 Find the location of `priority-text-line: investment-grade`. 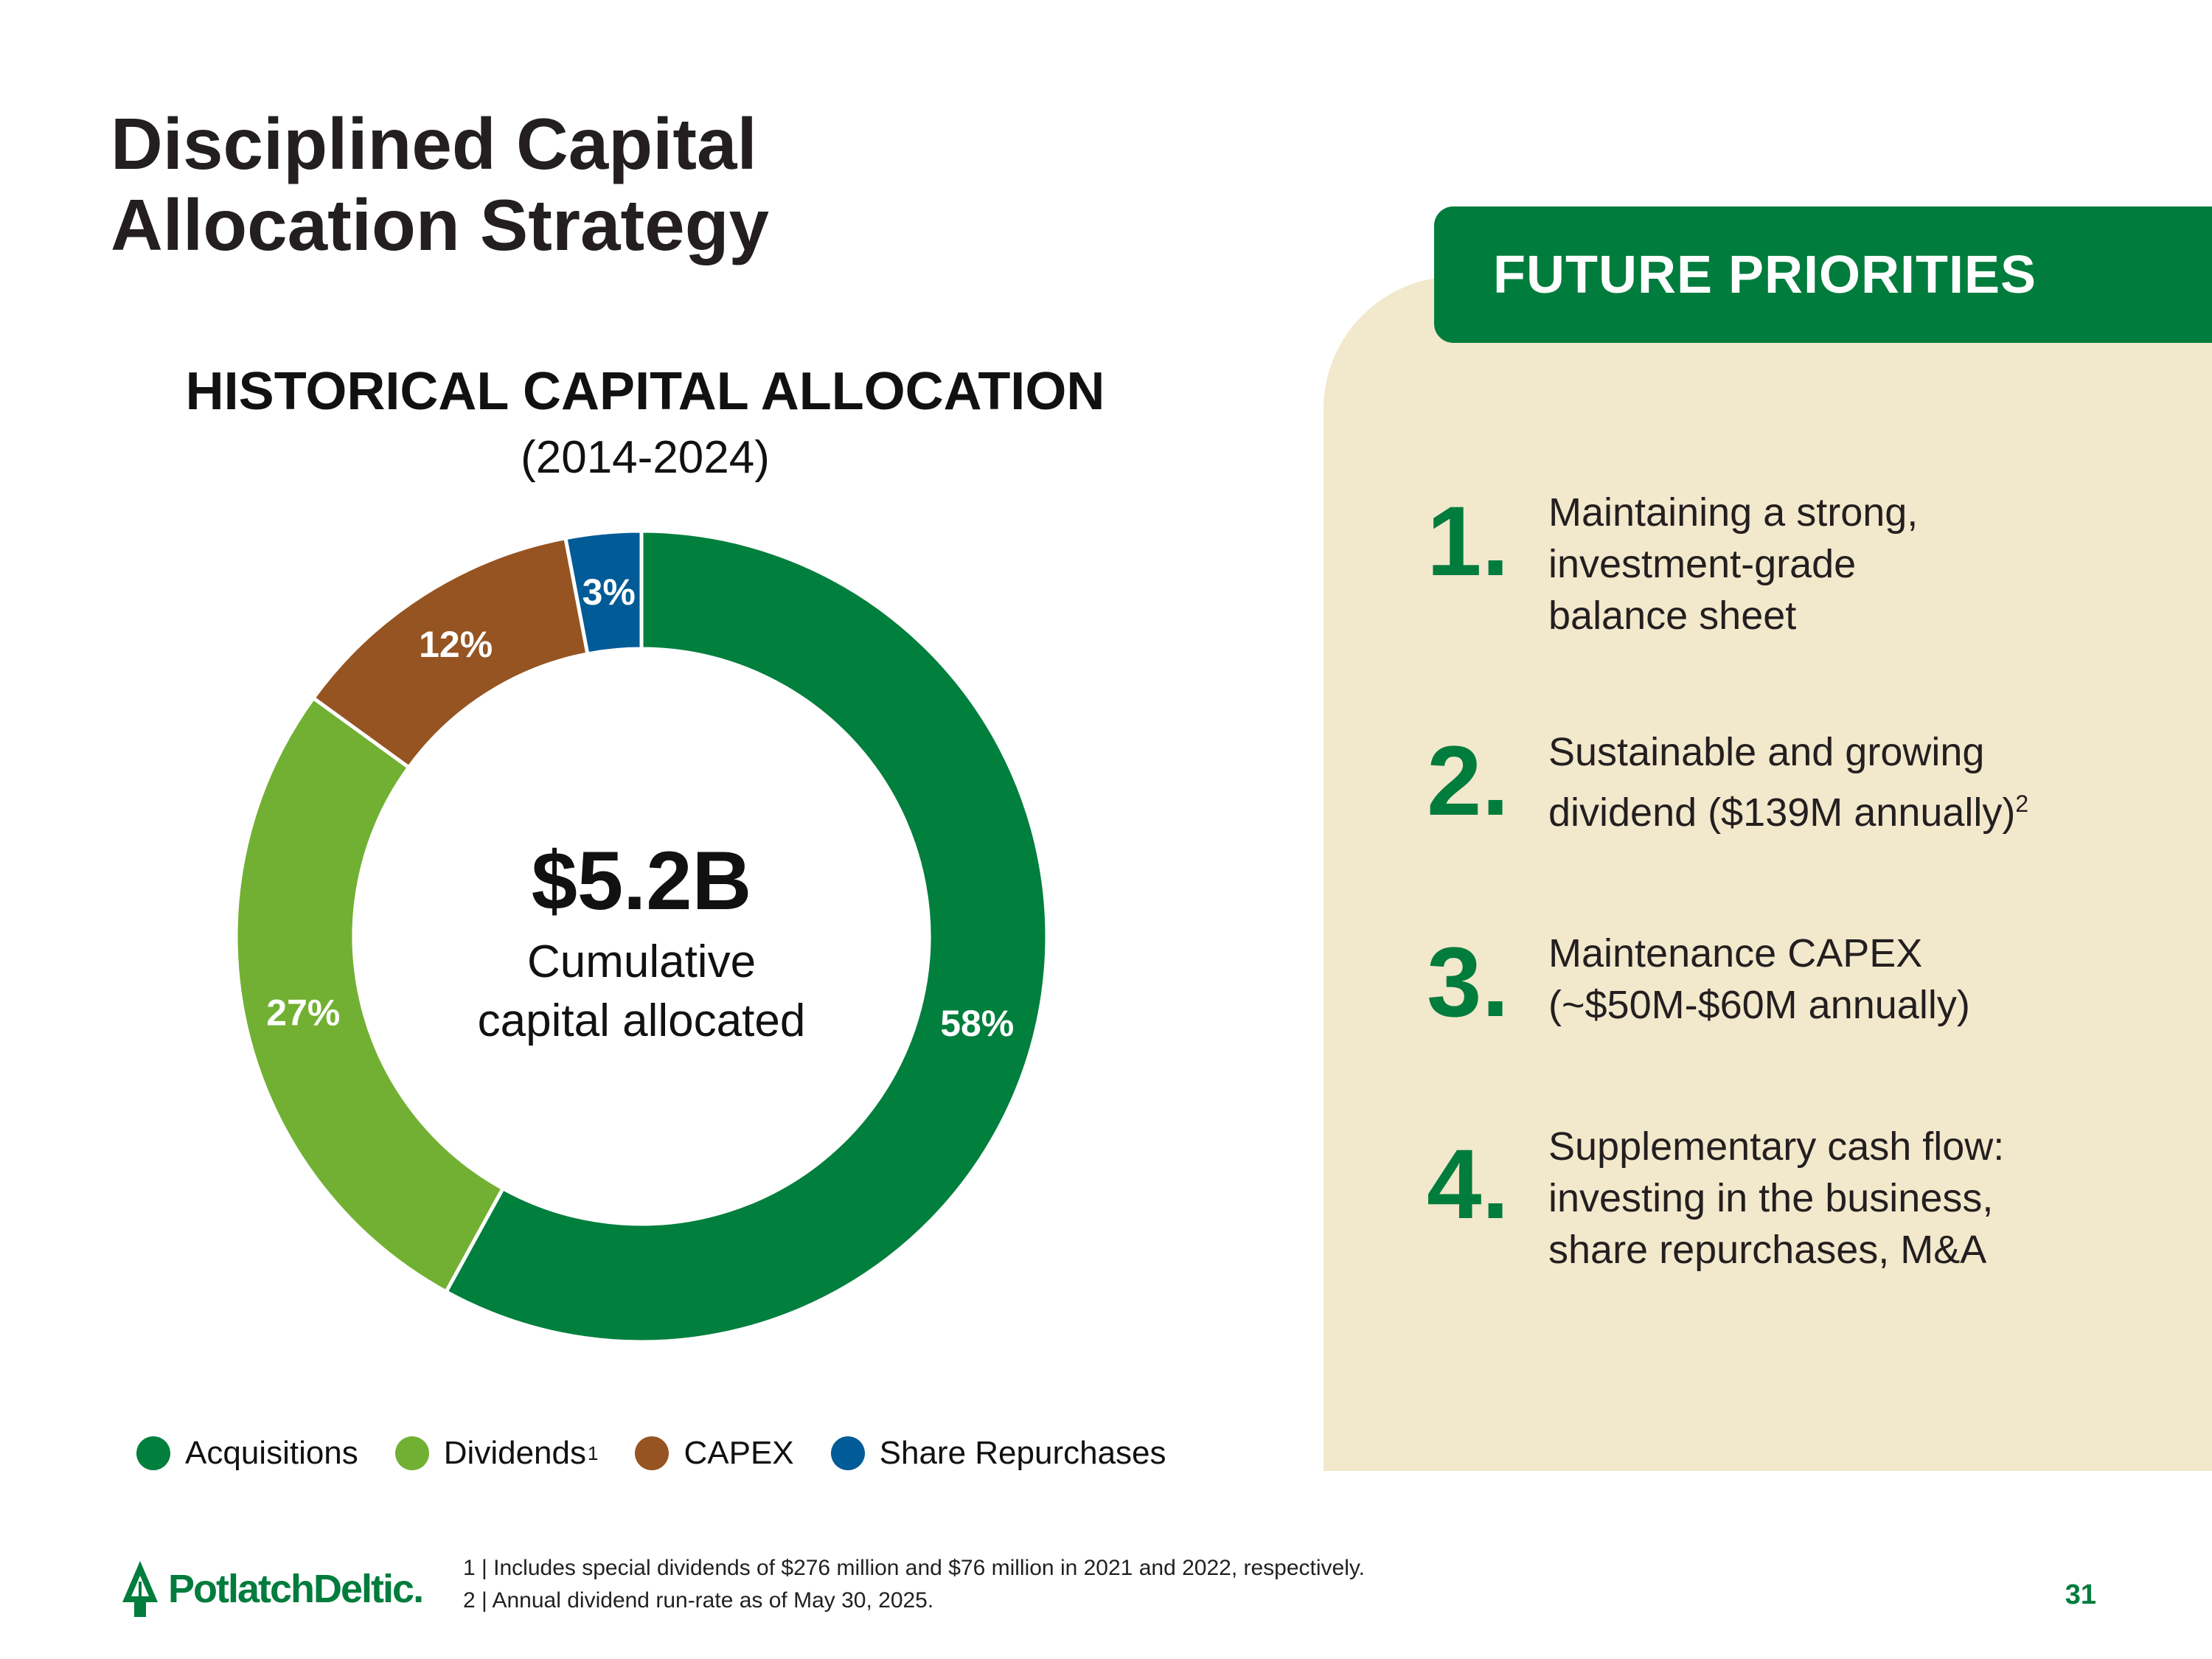

priority-text-line: investment-grade is located at coordinates (1702, 564).